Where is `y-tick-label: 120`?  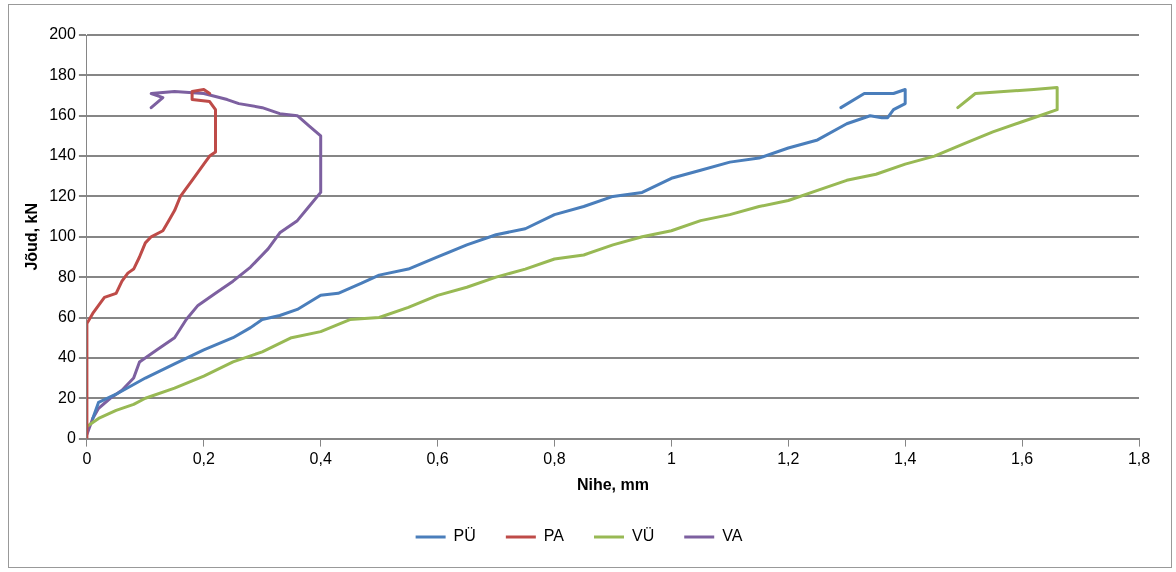 y-tick-label: 120 is located at coordinates (62, 195).